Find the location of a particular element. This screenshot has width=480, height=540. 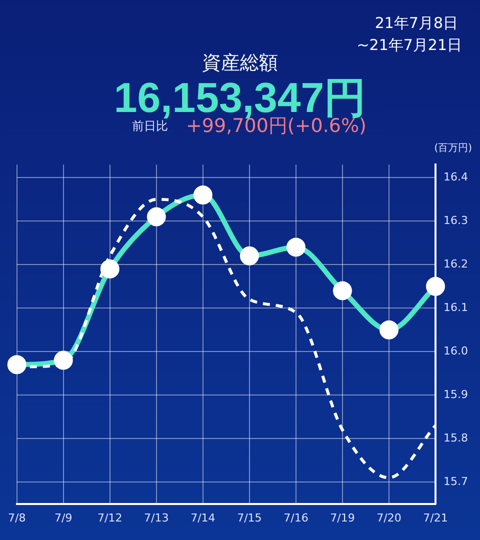

y-tick-label: 15.7 is located at coordinates (456, 481).